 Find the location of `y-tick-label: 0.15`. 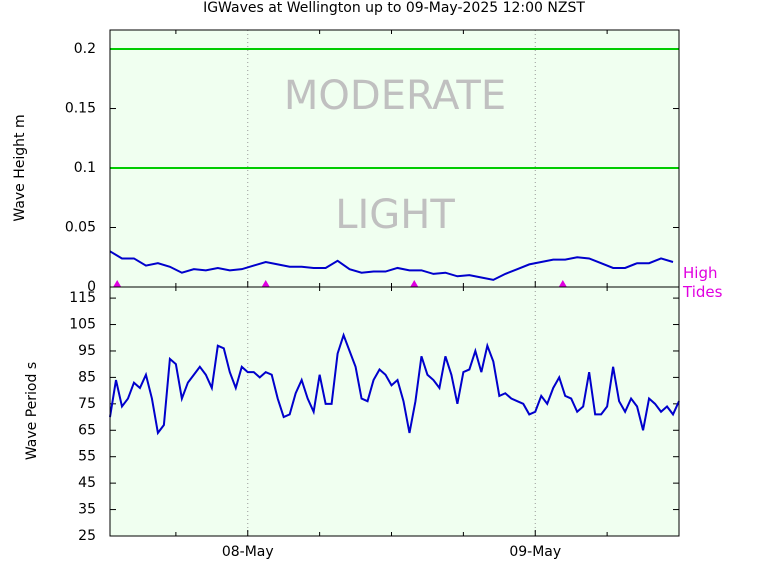

y-tick-label: 0.15 is located at coordinates (80, 109).